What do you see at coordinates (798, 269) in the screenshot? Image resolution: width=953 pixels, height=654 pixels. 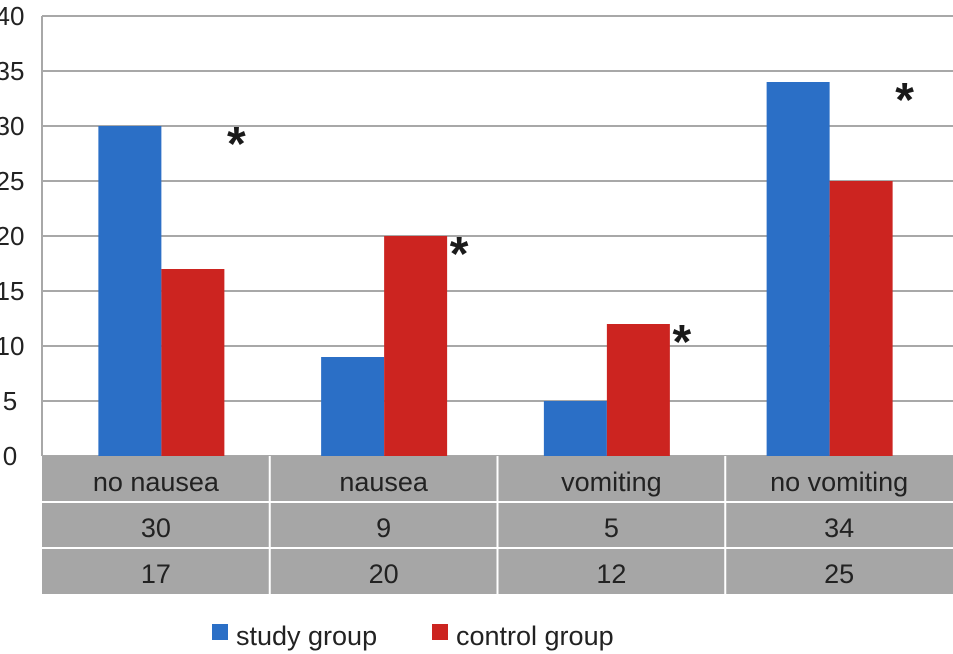 I see `bar-study-group-no-vomiting` at bounding box center [798, 269].